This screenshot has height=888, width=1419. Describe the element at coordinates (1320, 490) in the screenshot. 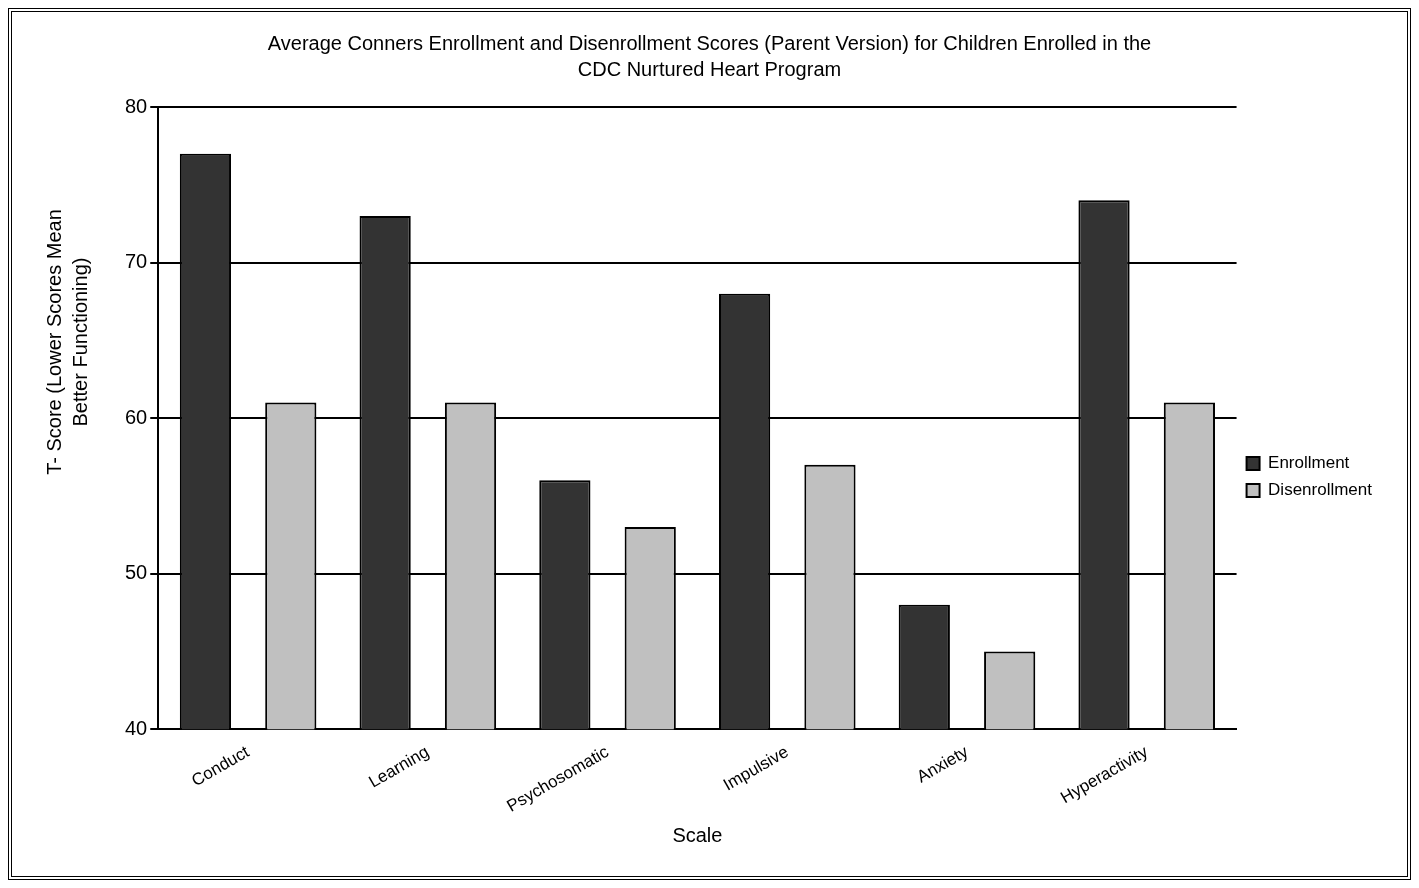

I see `legend-label: Disenrollment` at that location.